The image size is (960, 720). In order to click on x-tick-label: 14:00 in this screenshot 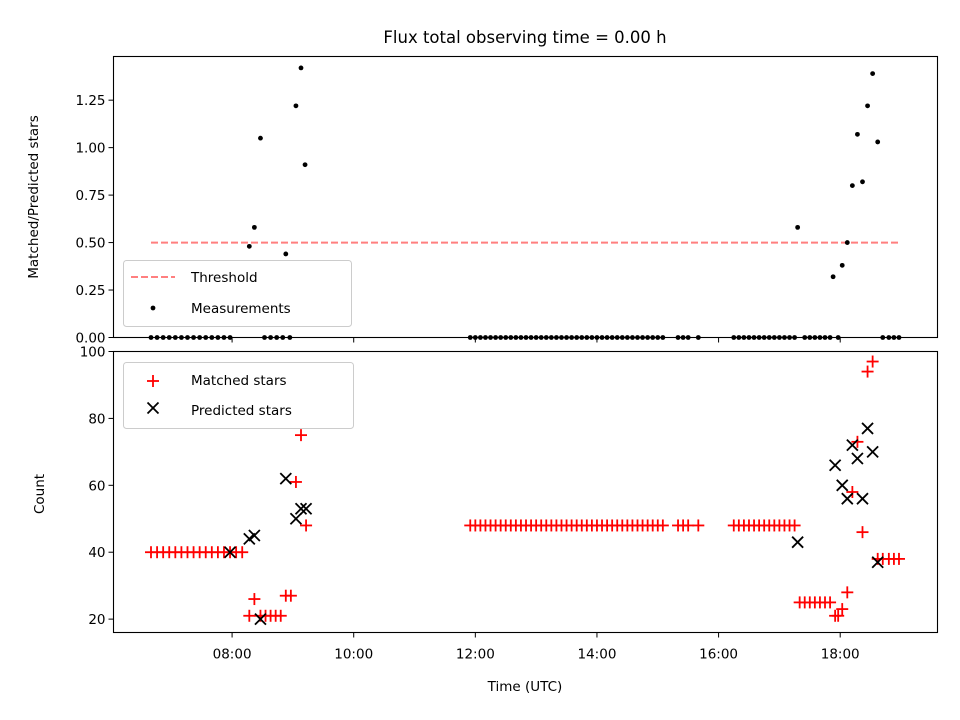, I will do `click(597, 655)`.